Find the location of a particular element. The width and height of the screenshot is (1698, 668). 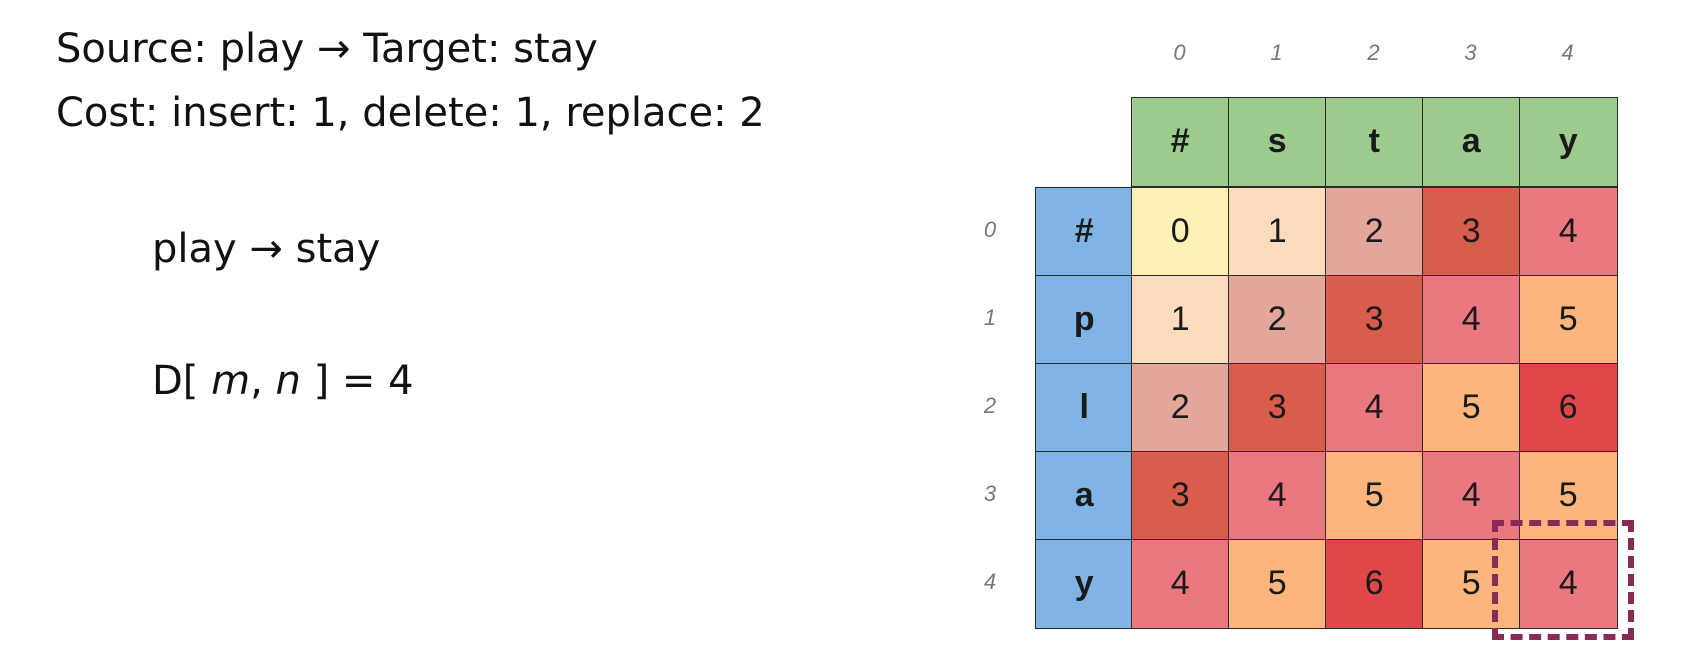

result-line: D[ m, n ] = 4 is located at coordinates (283, 381).